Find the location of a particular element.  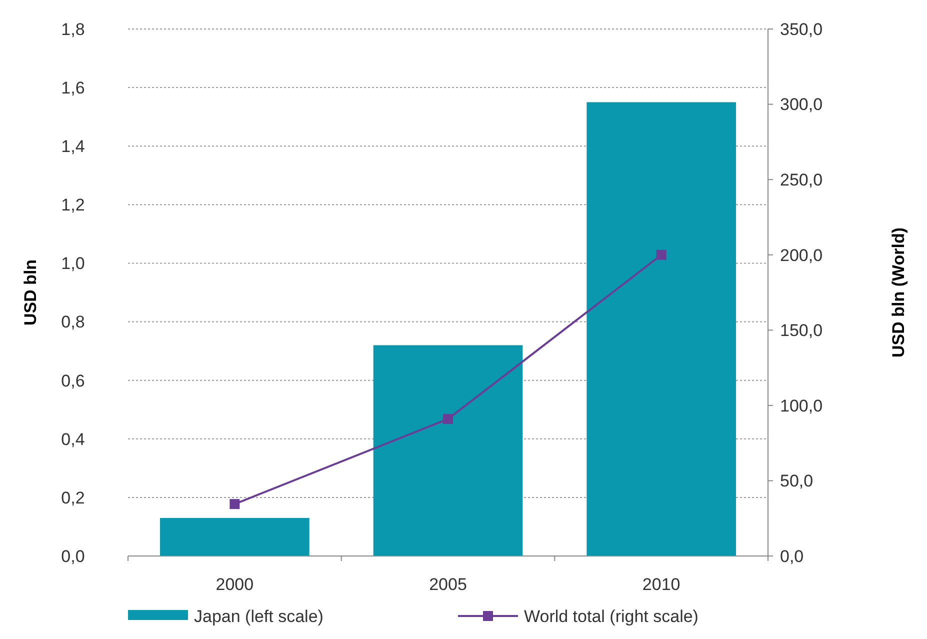

y-tick-label: 1,6 is located at coordinates (73, 88).